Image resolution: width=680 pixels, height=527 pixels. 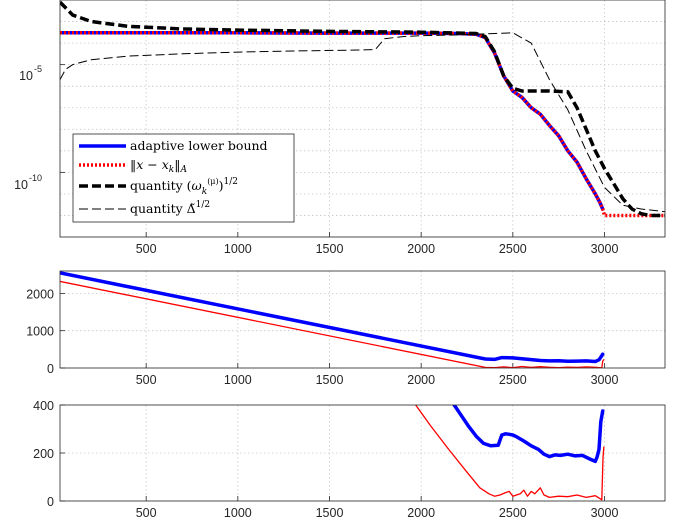 What do you see at coordinates (330, 380) in the screenshot?
I see `middle-xtick-label: 1500` at bounding box center [330, 380].